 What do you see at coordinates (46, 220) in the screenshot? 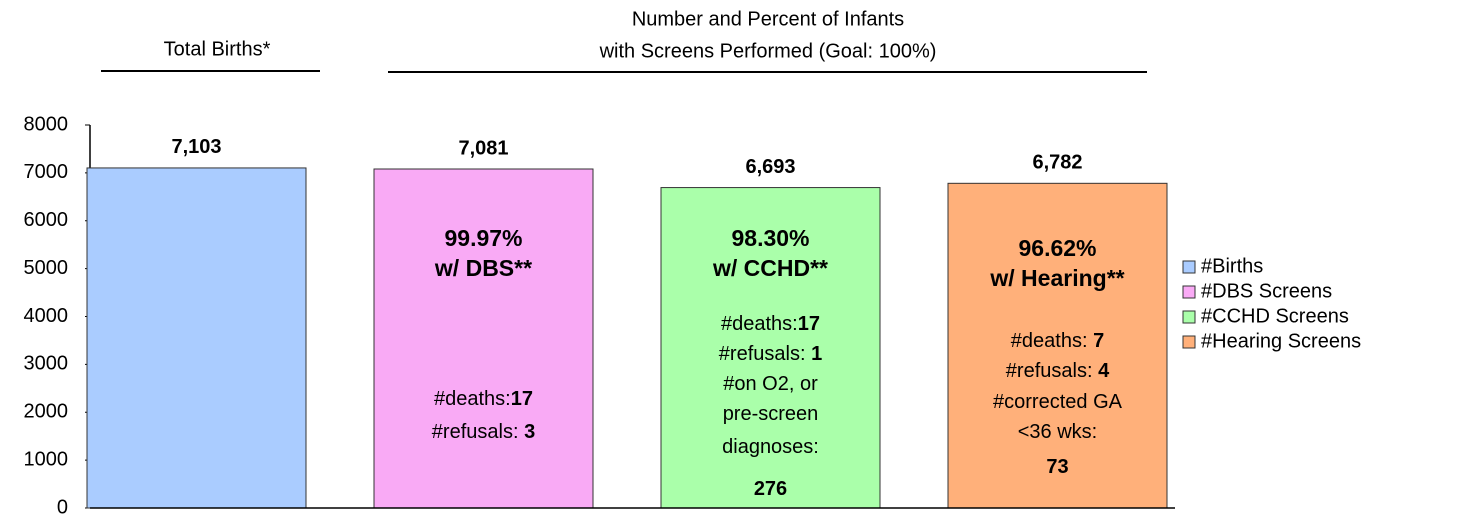
I see `y-tick-label: 6000` at bounding box center [46, 220].